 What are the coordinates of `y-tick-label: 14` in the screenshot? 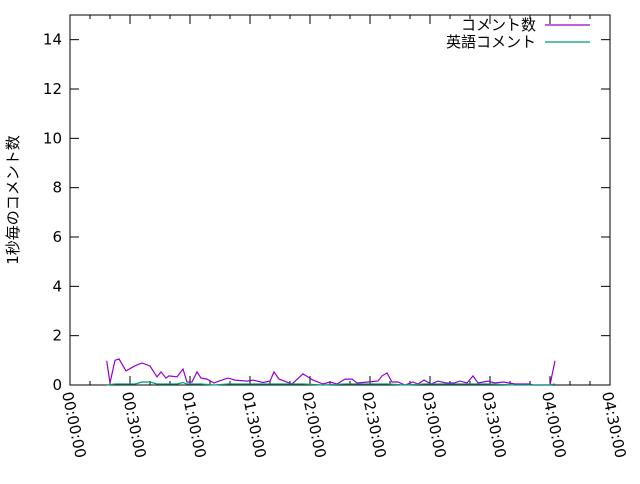 It's located at (52, 40).